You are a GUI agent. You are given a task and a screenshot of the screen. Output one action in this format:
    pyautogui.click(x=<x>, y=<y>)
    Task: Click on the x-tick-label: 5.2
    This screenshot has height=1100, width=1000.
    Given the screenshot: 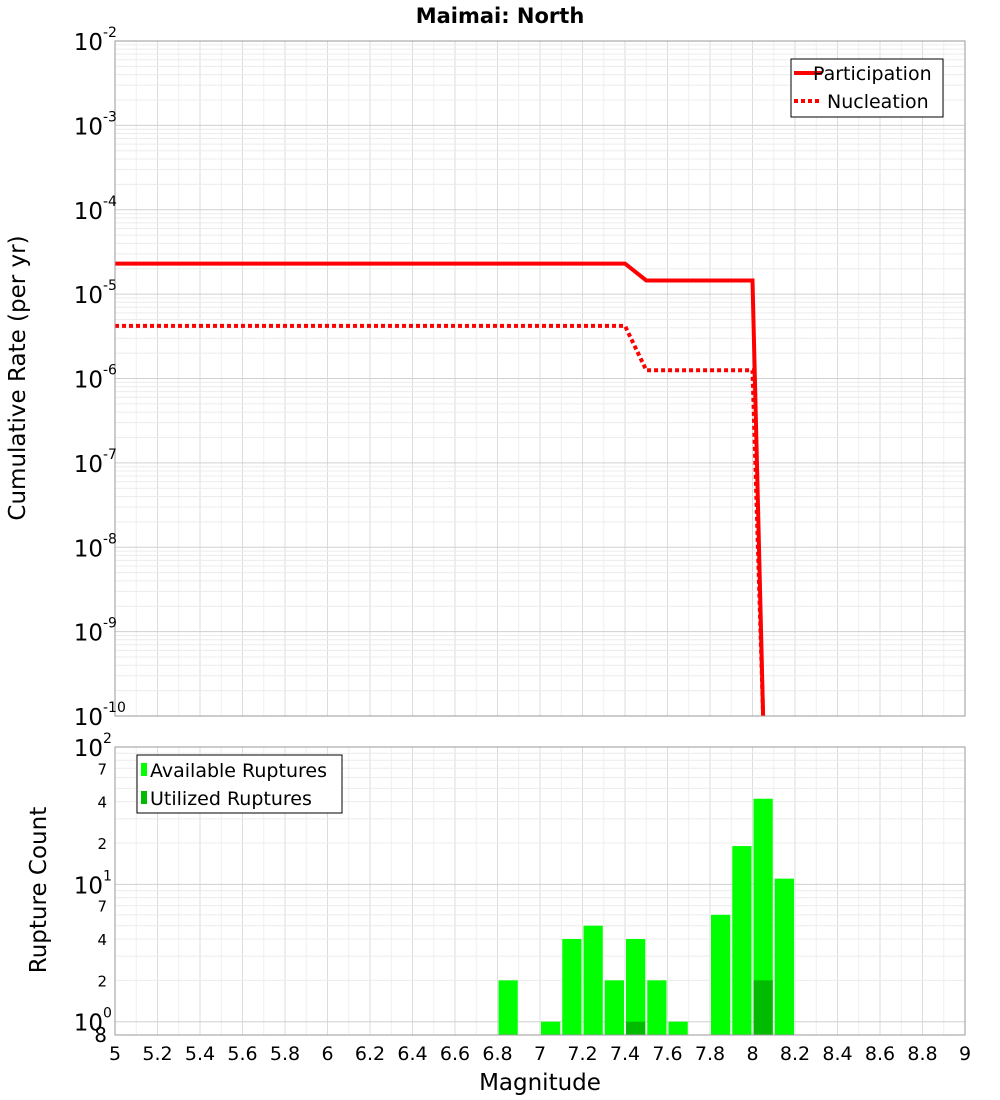 What is the action you would take?
    pyautogui.click(x=157, y=1054)
    